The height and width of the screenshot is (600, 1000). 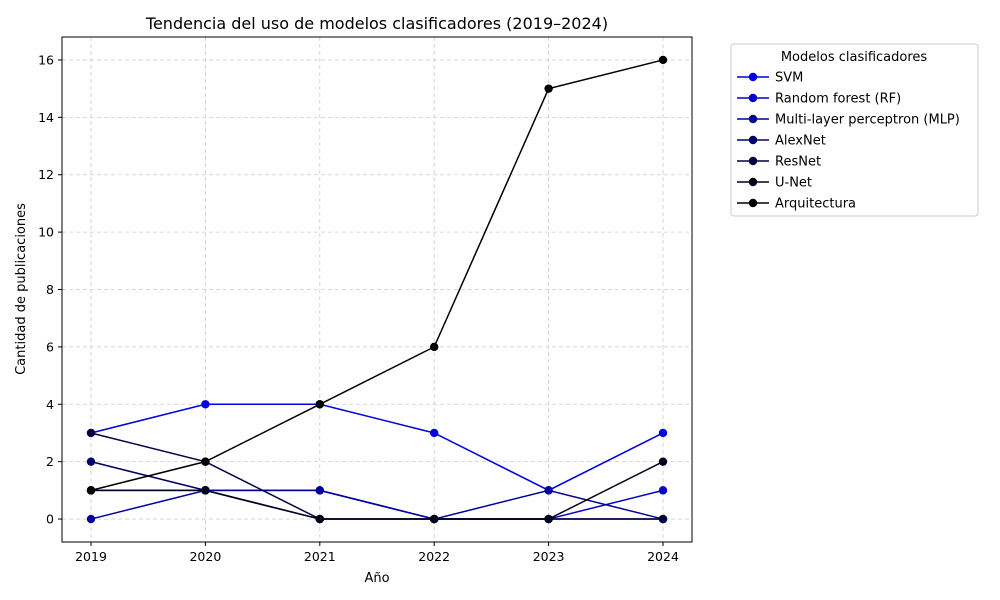 What do you see at coordinates (46, 117) in the screenshot?
I see `y-tick-label: 14` at bounding box center [46, 117].